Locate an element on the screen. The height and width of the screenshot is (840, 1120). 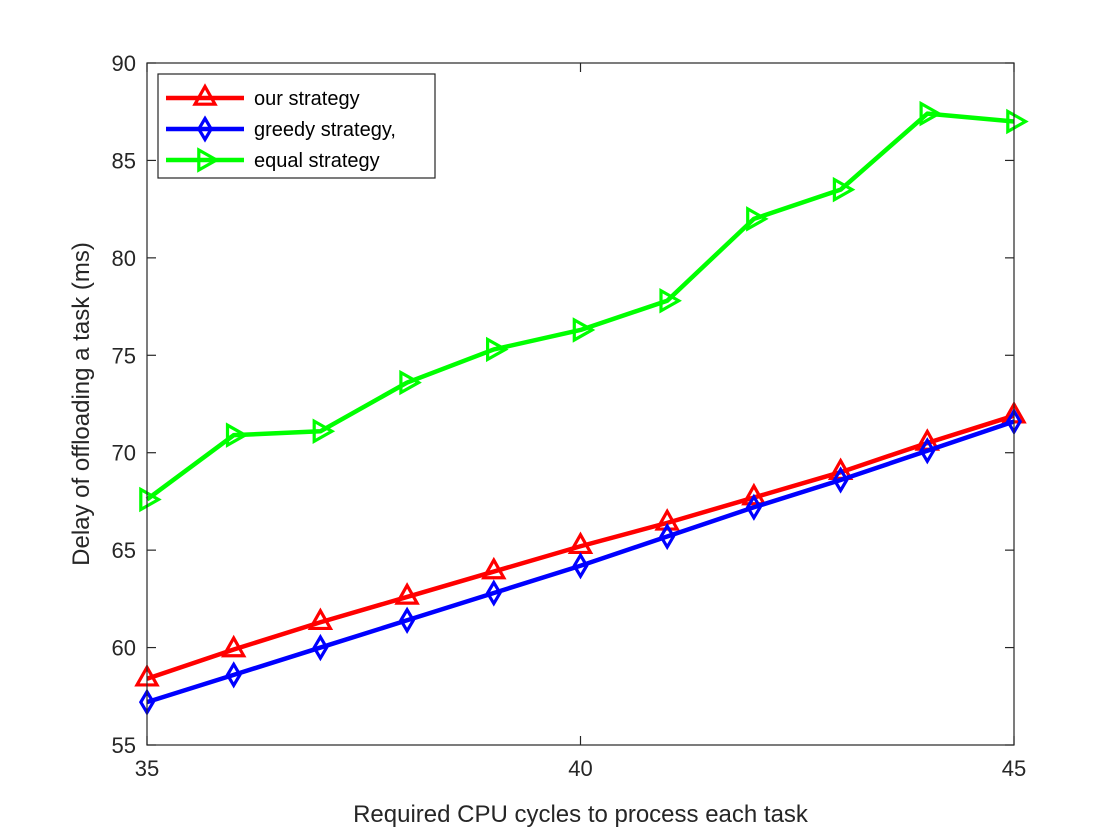
y-tick-label: 80 is located at coordinates (124, 258).